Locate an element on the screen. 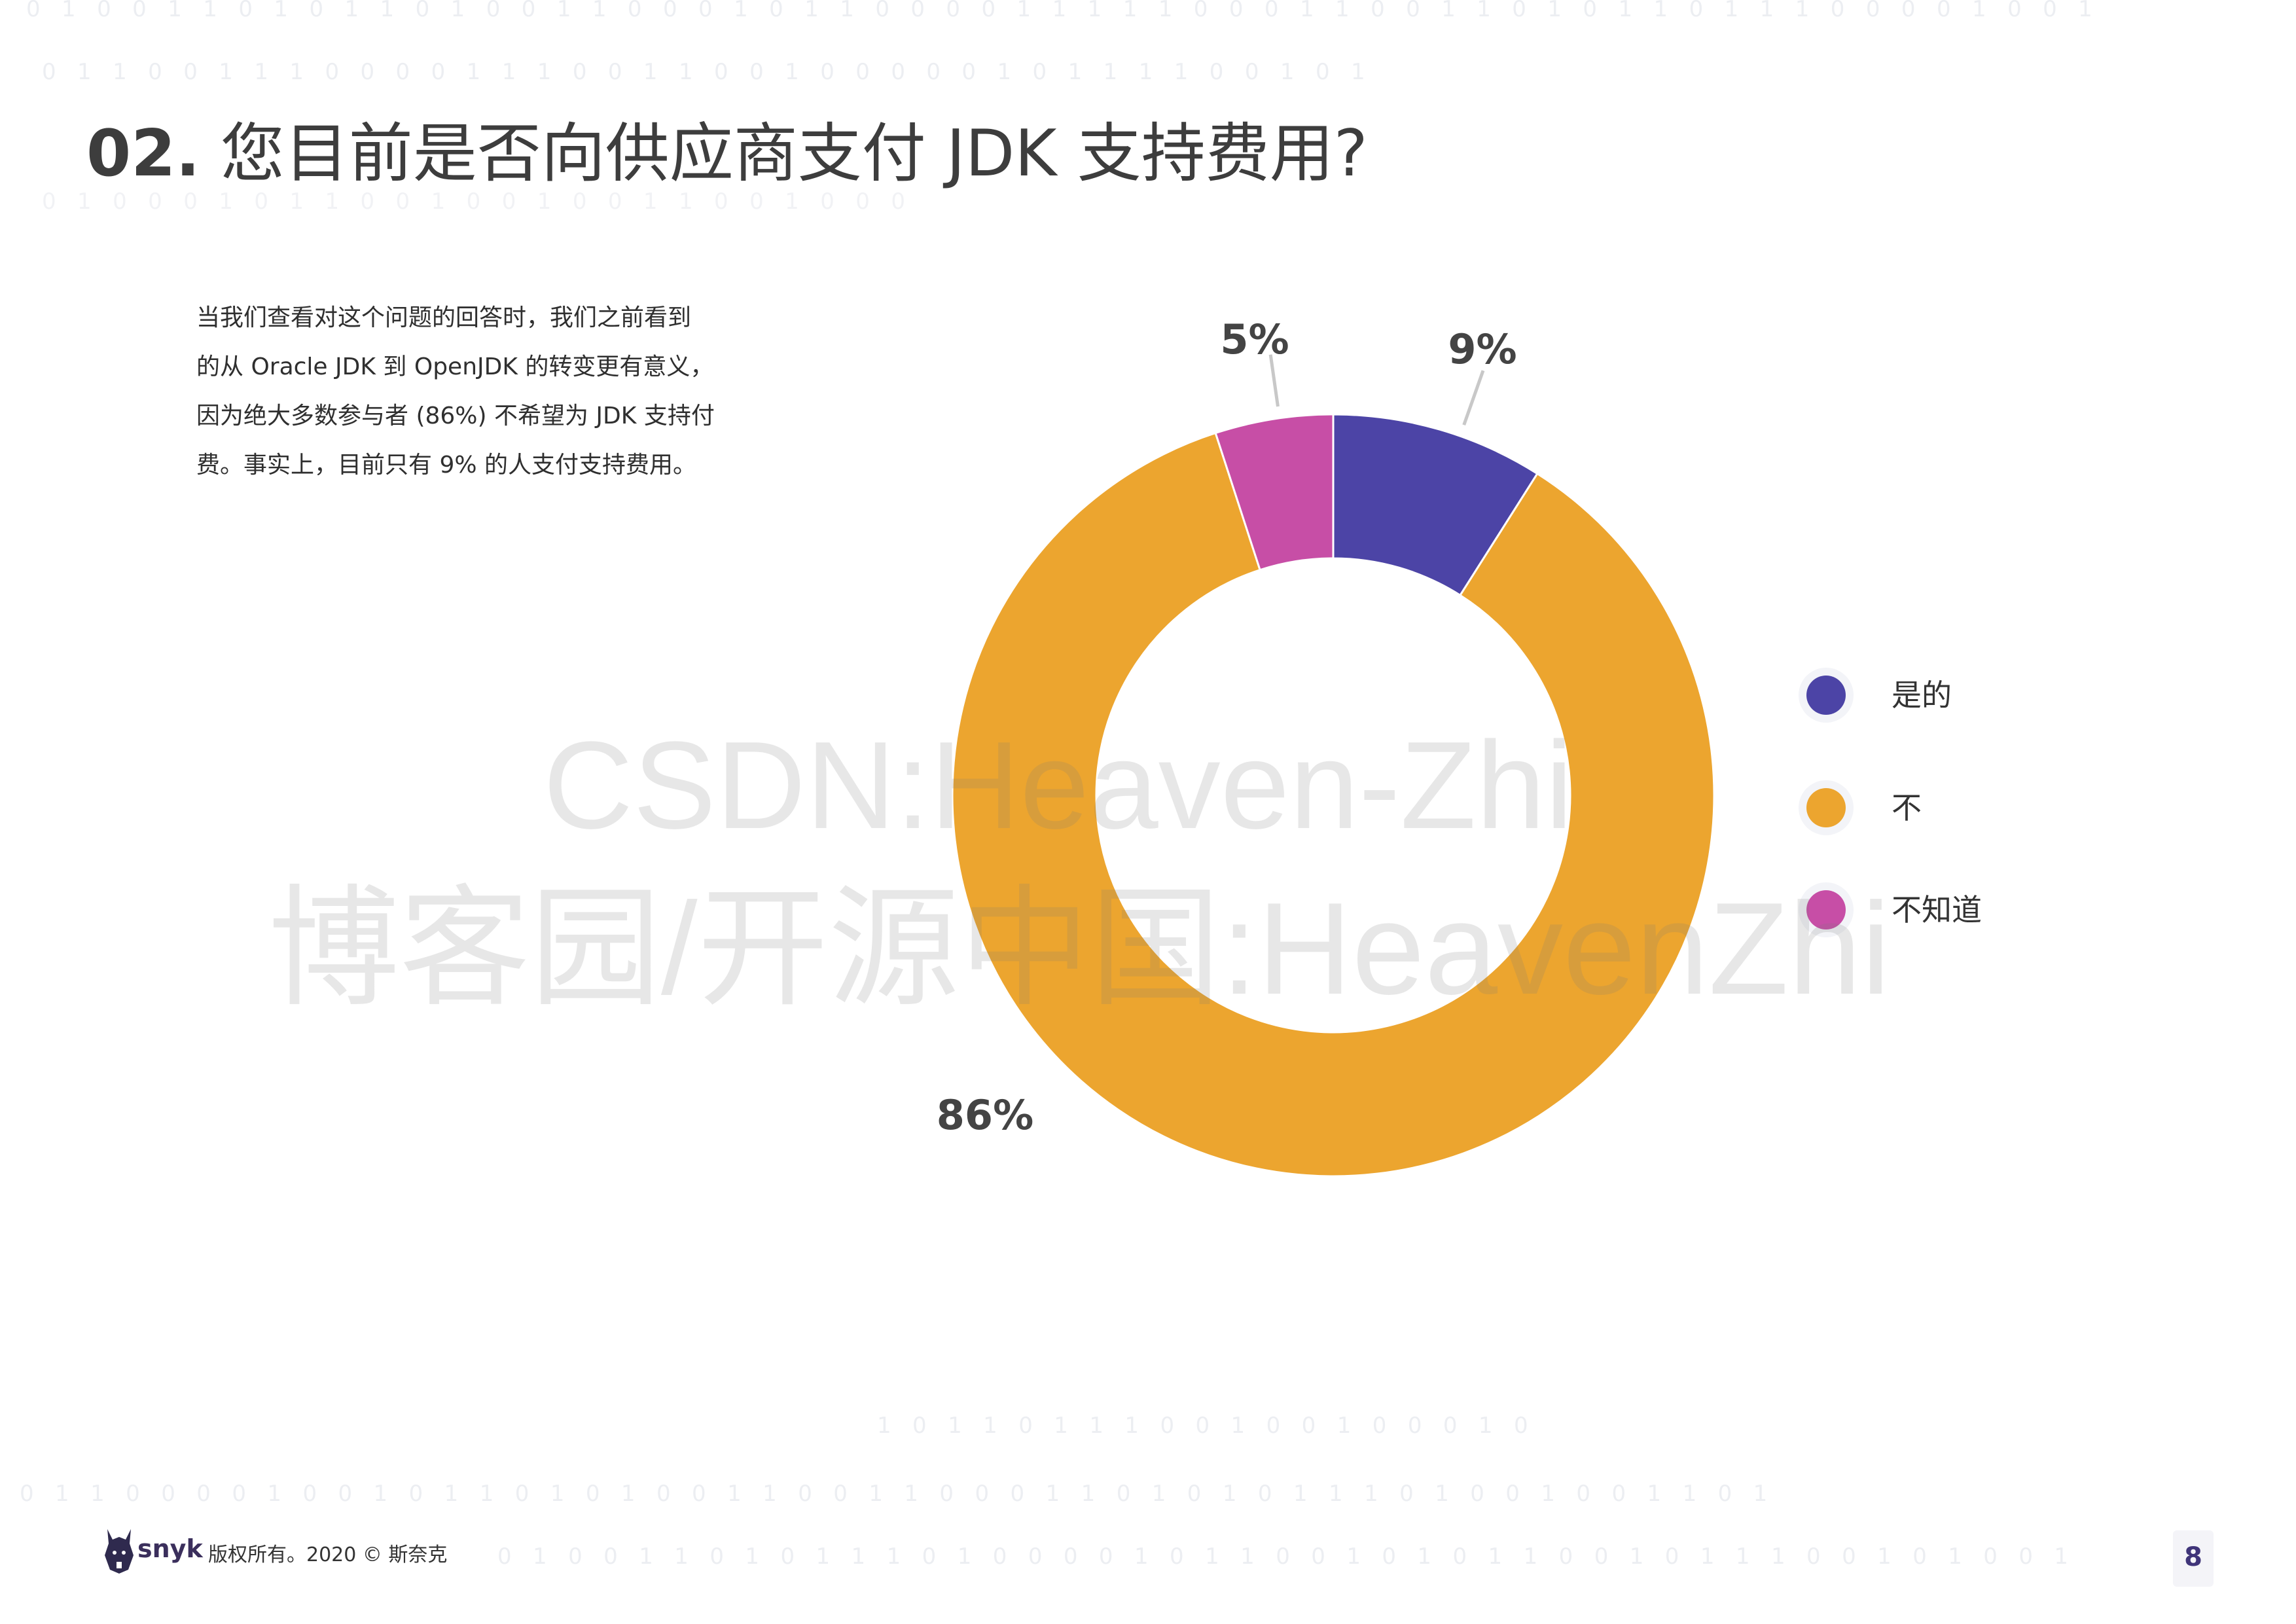 The height and width of the screenshot is (1624, 2296). legend-label: 不知道 is located at coordinates (1937, 910).